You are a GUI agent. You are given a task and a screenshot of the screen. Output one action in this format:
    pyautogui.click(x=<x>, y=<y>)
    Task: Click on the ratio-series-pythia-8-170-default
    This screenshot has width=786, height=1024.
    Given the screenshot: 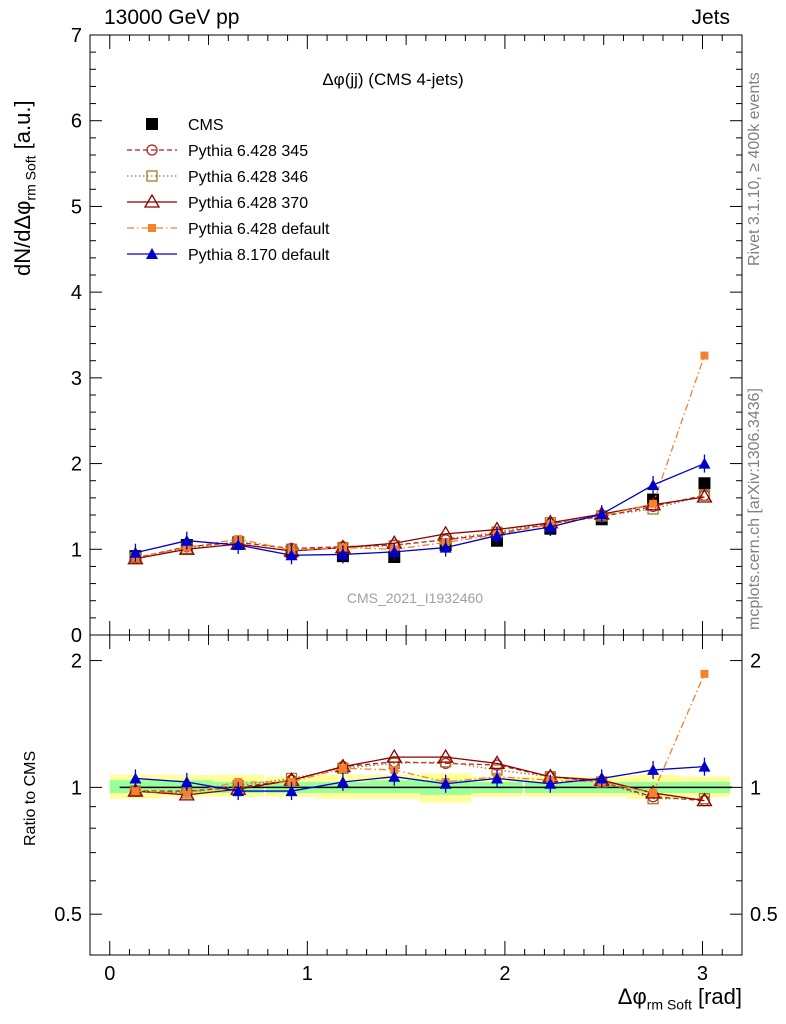 What is the action you would take?
    pyautogui.click(x=420, y=779)
    